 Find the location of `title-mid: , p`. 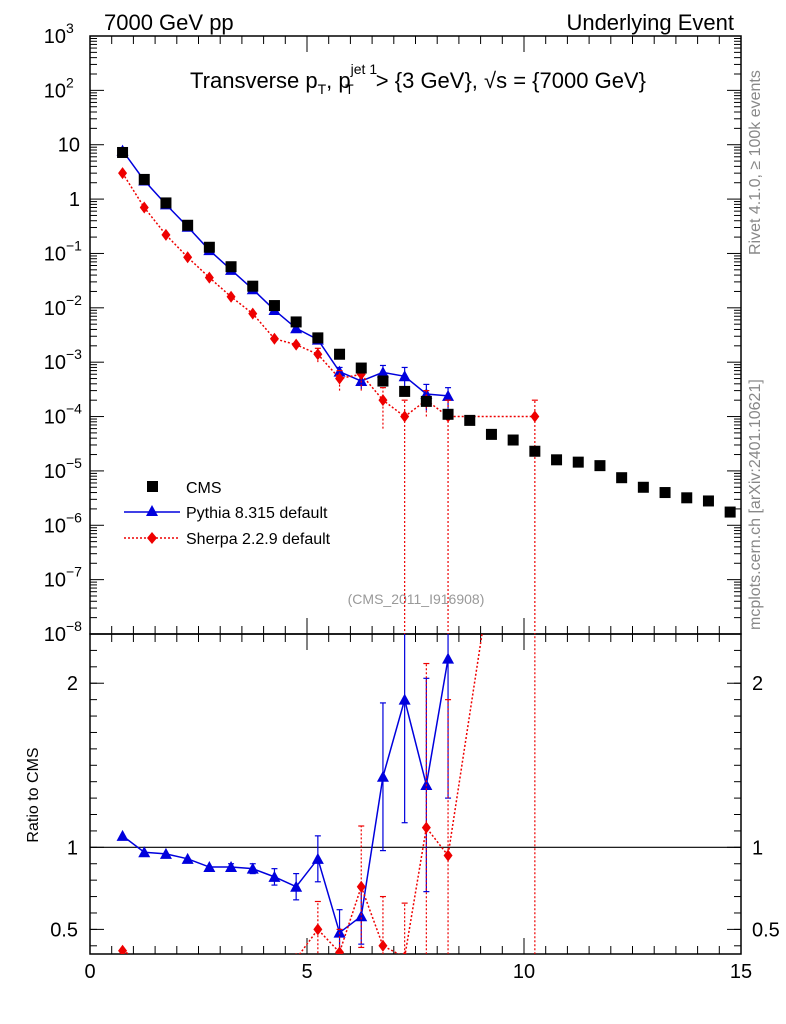

title-mid: , p is located at coordinates (338, 80).